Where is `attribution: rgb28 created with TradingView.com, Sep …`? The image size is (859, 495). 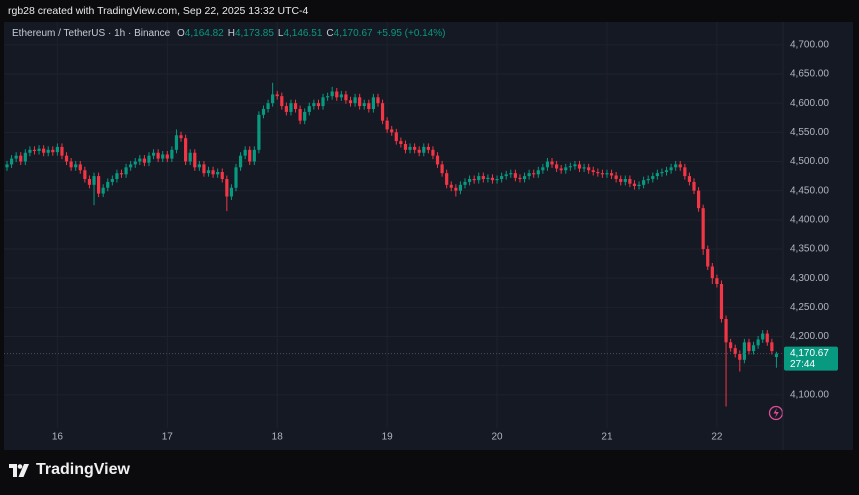
attribution: rgb28 created with TradingView.com, Sep … is located at coordinates (158, 11).